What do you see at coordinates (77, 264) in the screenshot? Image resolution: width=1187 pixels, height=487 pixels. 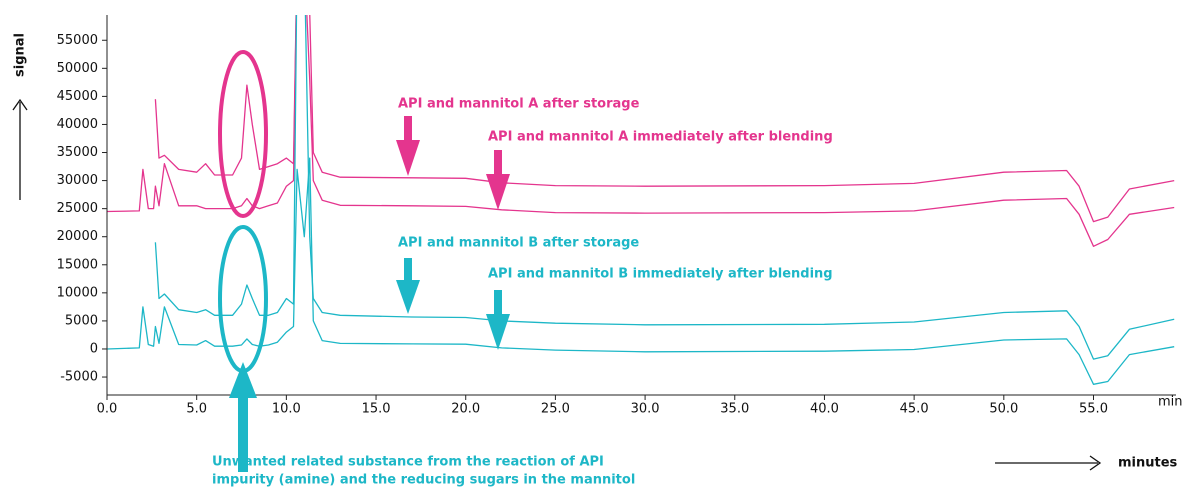 I see `y-tick-label: 15000` at bounding box center [77, 264].